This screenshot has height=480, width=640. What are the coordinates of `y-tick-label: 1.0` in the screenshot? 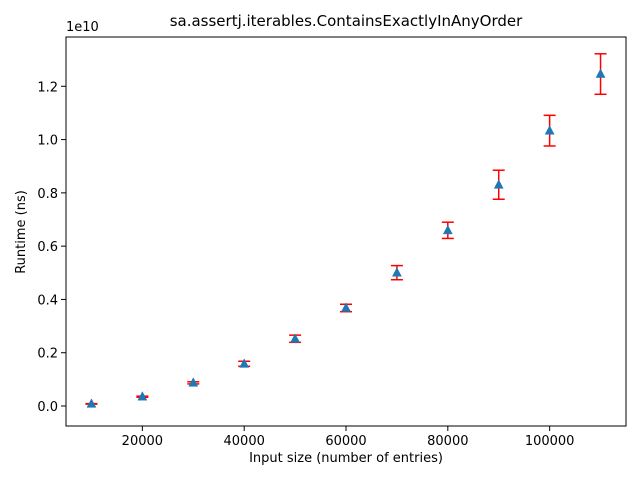 It's located at (47, 141).